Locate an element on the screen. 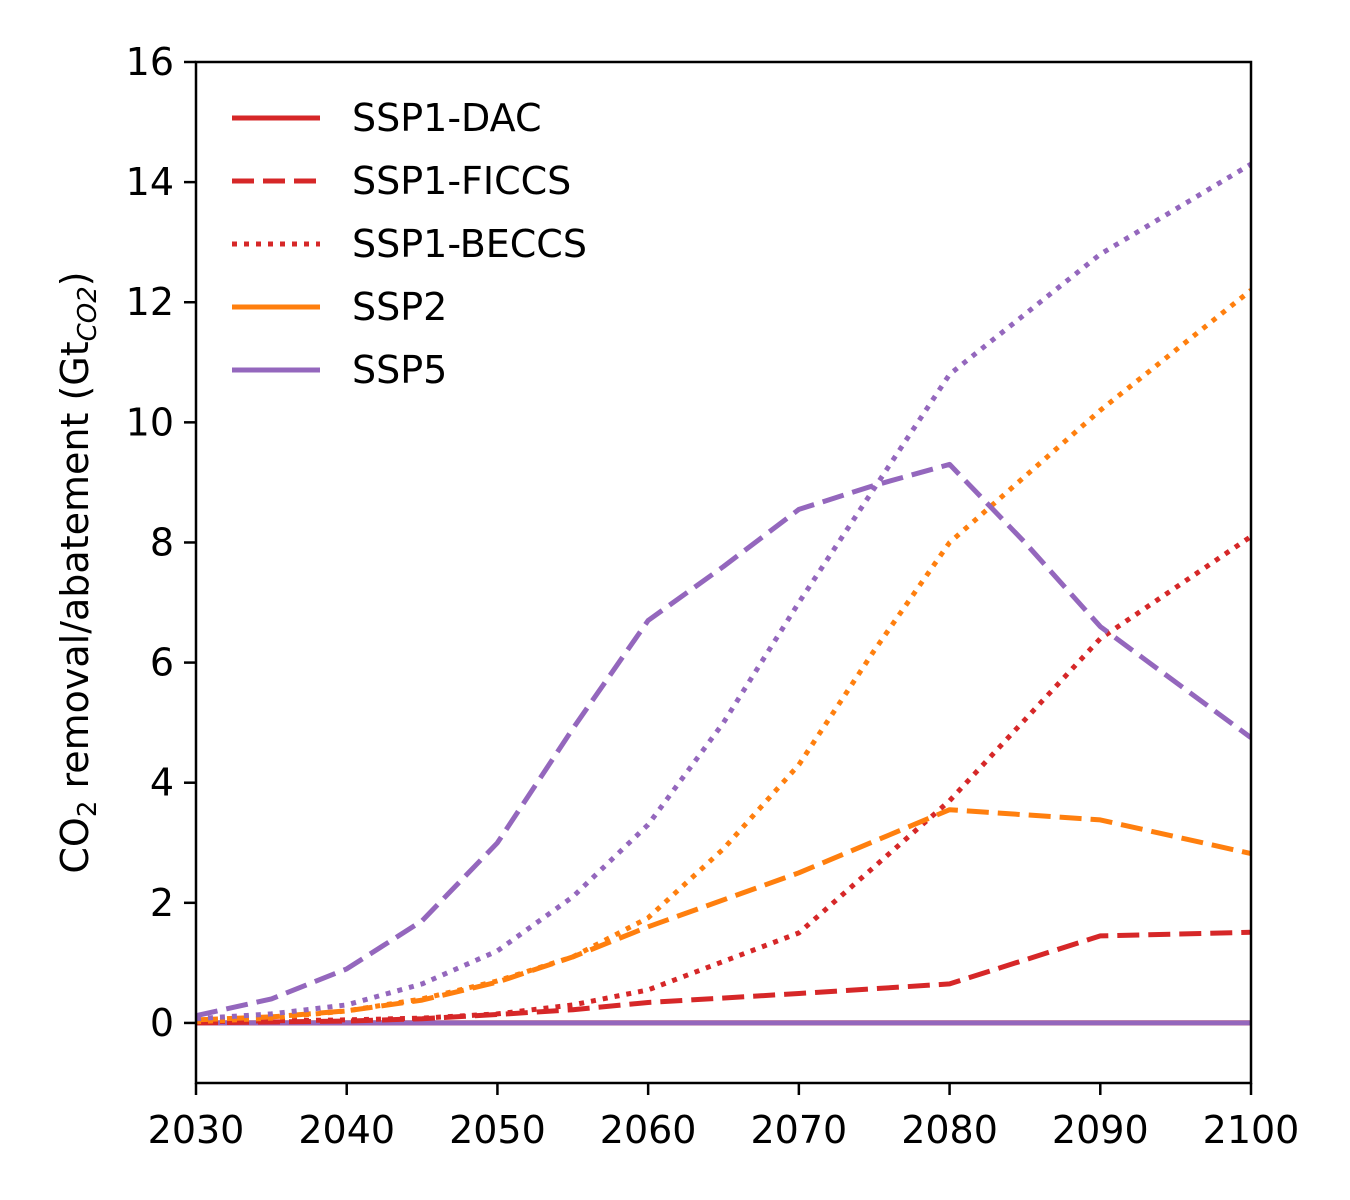  y-axis-title-part: CO2 is located at coordinates (88, 313).